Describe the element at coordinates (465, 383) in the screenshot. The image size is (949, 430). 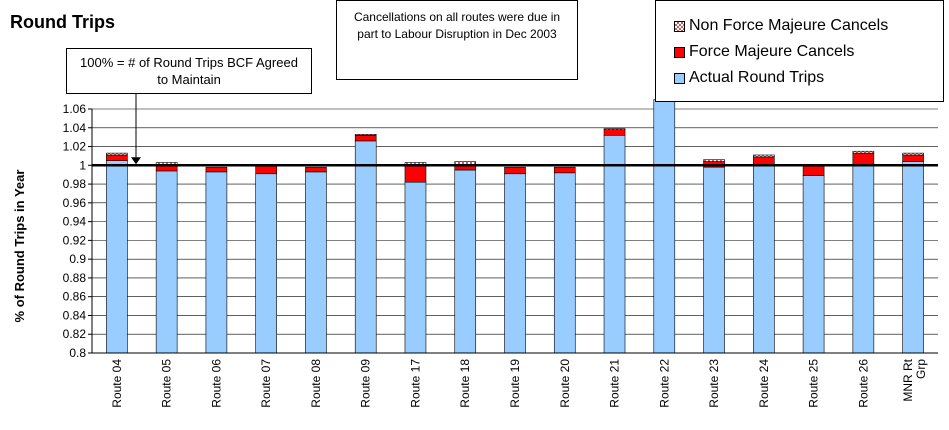
I see `x-tick-label: Route 18` at that location.